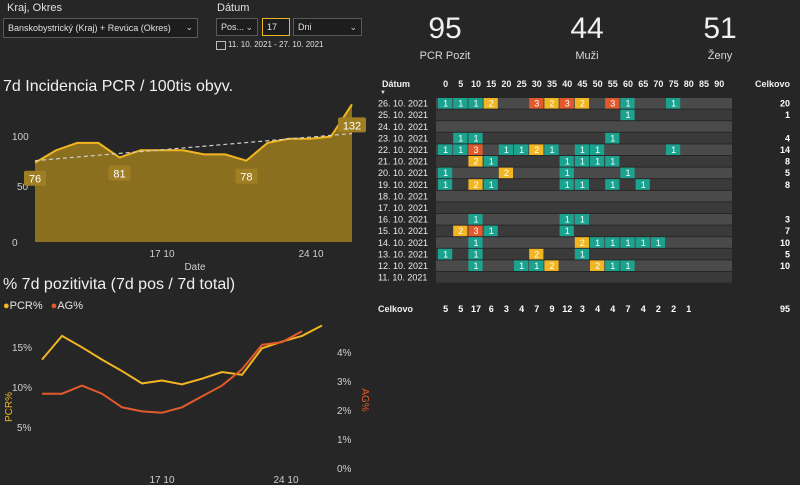 This screenshot has width=800, height=485. I want to click on matrix-age-header: 75, so click(674, 84).